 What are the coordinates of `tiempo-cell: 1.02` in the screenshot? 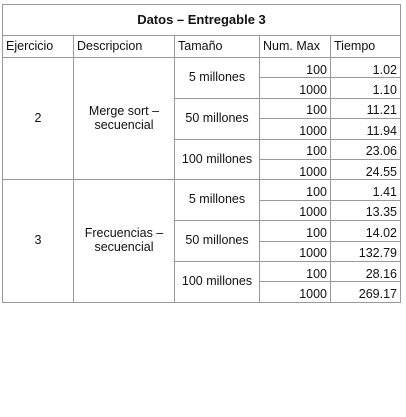 It's located at (365, 67).